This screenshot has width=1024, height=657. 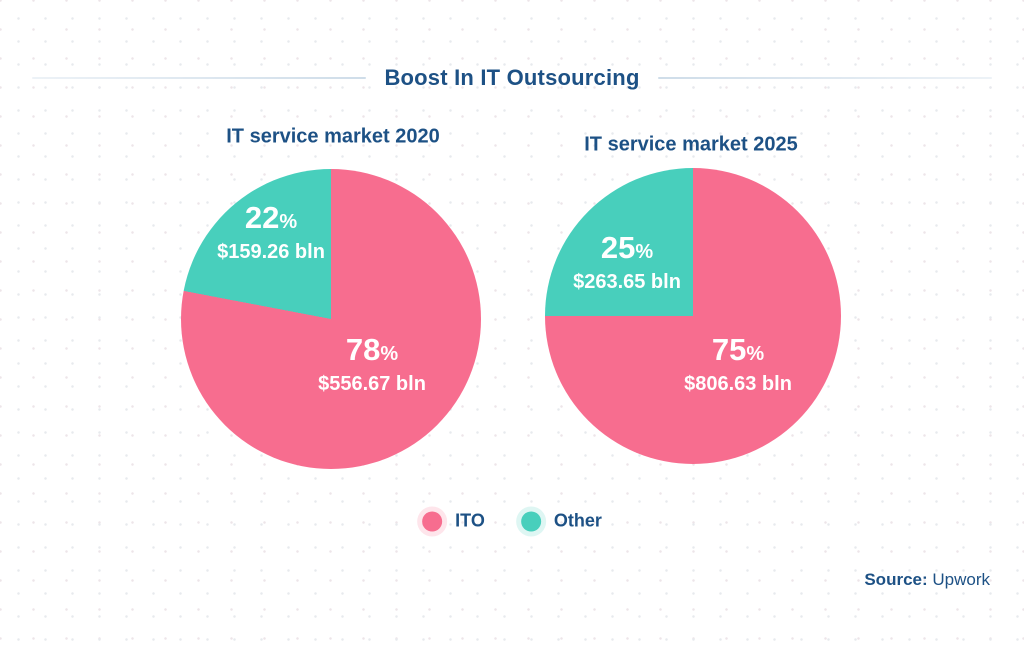 I want to click on source-value: Upwork, so click(x=961, y=579).